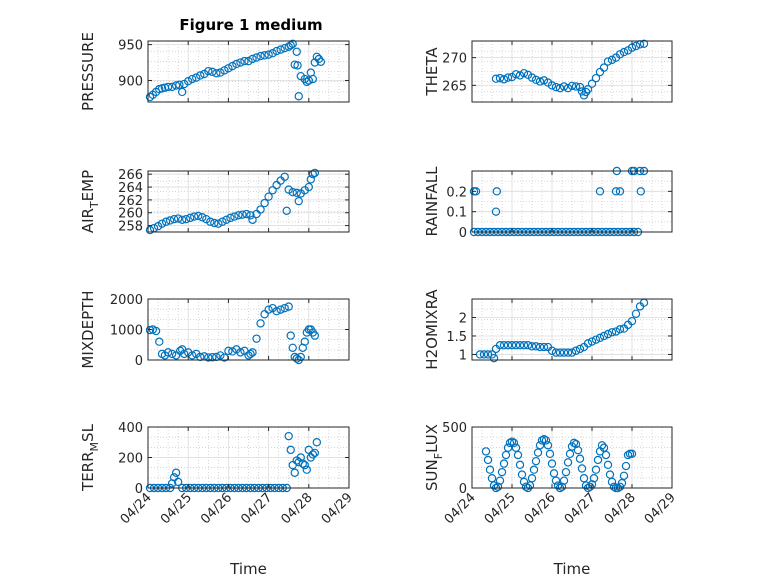 The image size is (778, 583). Describe the element at coordinates (88, 71) in the screenshot. I see `y-axis-label: PRESSURE` at that location.